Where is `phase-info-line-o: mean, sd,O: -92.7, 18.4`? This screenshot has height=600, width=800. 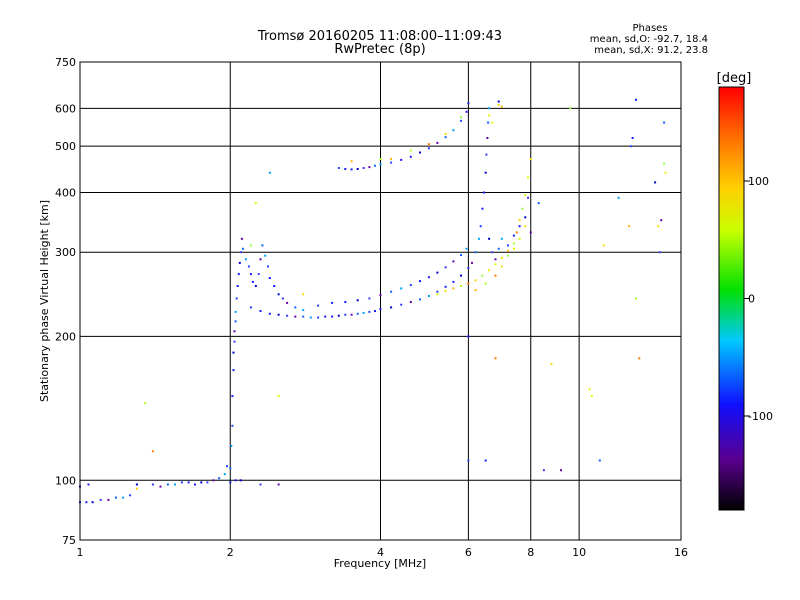 phase-info-line-o: mean, sd,O: -92.7, 18.4 is located at coordinates (649, 39).